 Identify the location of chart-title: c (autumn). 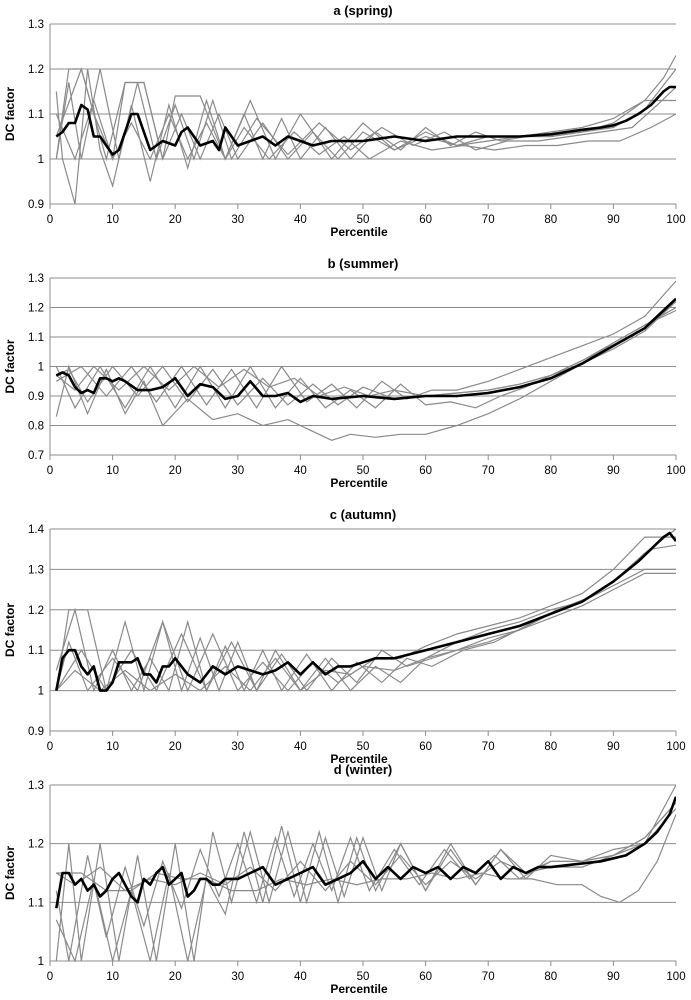
(363, 514).